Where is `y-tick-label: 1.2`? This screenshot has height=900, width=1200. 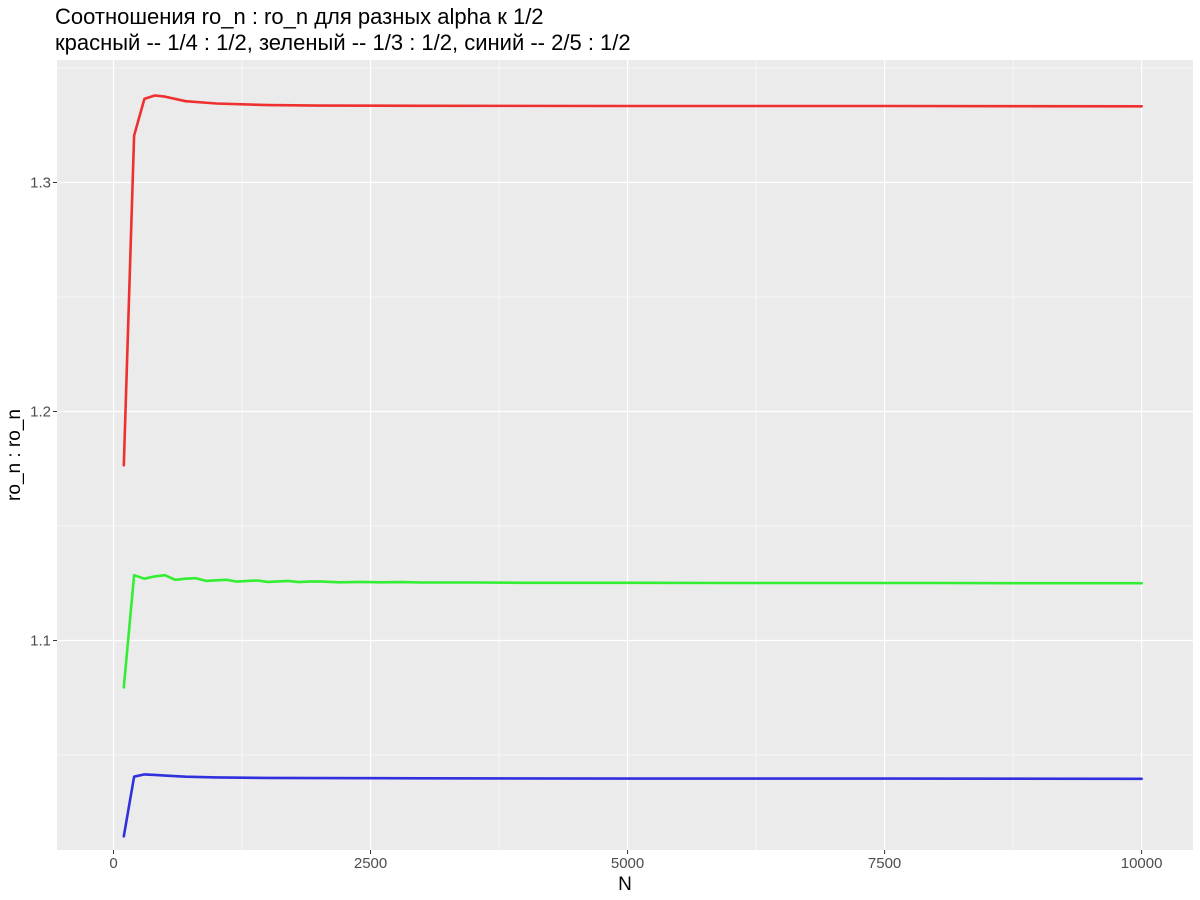 y-tick-label: 1.2 is located at coordinates (40, 411).